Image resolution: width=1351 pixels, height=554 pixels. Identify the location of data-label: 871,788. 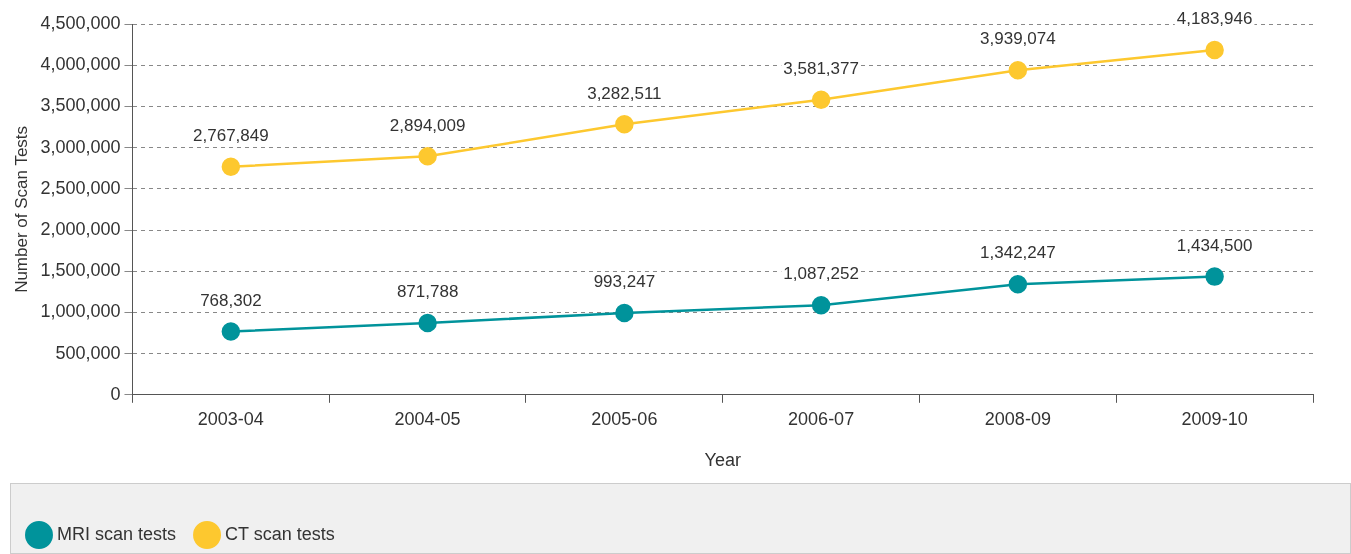
(427, 292).